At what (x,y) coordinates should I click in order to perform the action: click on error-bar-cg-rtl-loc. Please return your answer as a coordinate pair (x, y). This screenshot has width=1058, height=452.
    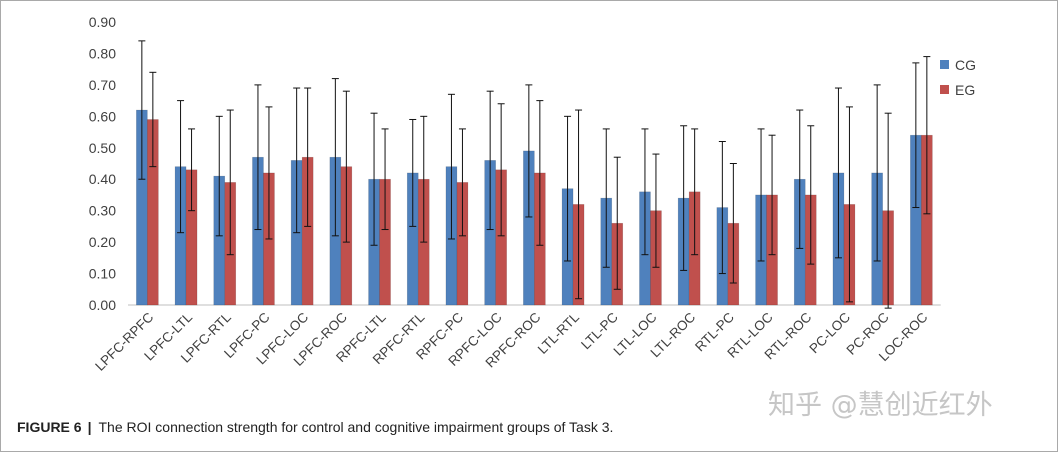
    Looking at the image, I should click on (761, 195).